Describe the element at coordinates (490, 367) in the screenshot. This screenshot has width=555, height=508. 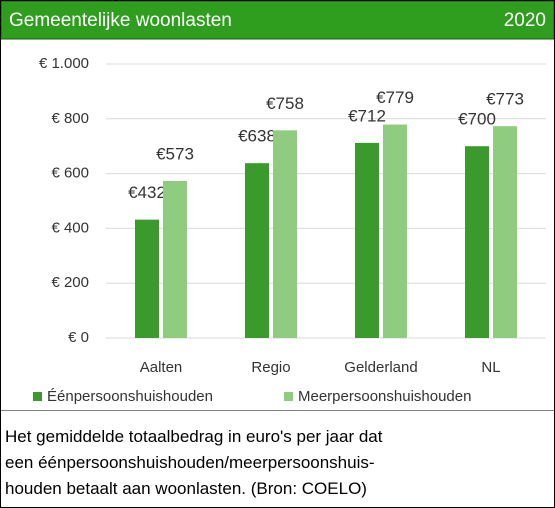
I see `x-tick-label: NL` at that location.